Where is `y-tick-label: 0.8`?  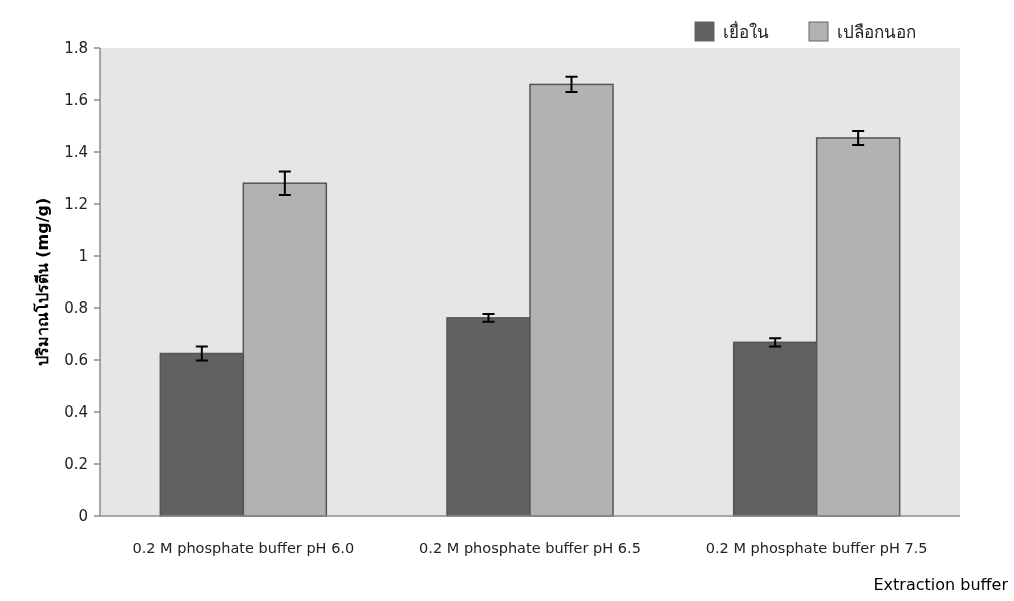 y-tick-label: 0.8 is located at coordinates (76, 308).